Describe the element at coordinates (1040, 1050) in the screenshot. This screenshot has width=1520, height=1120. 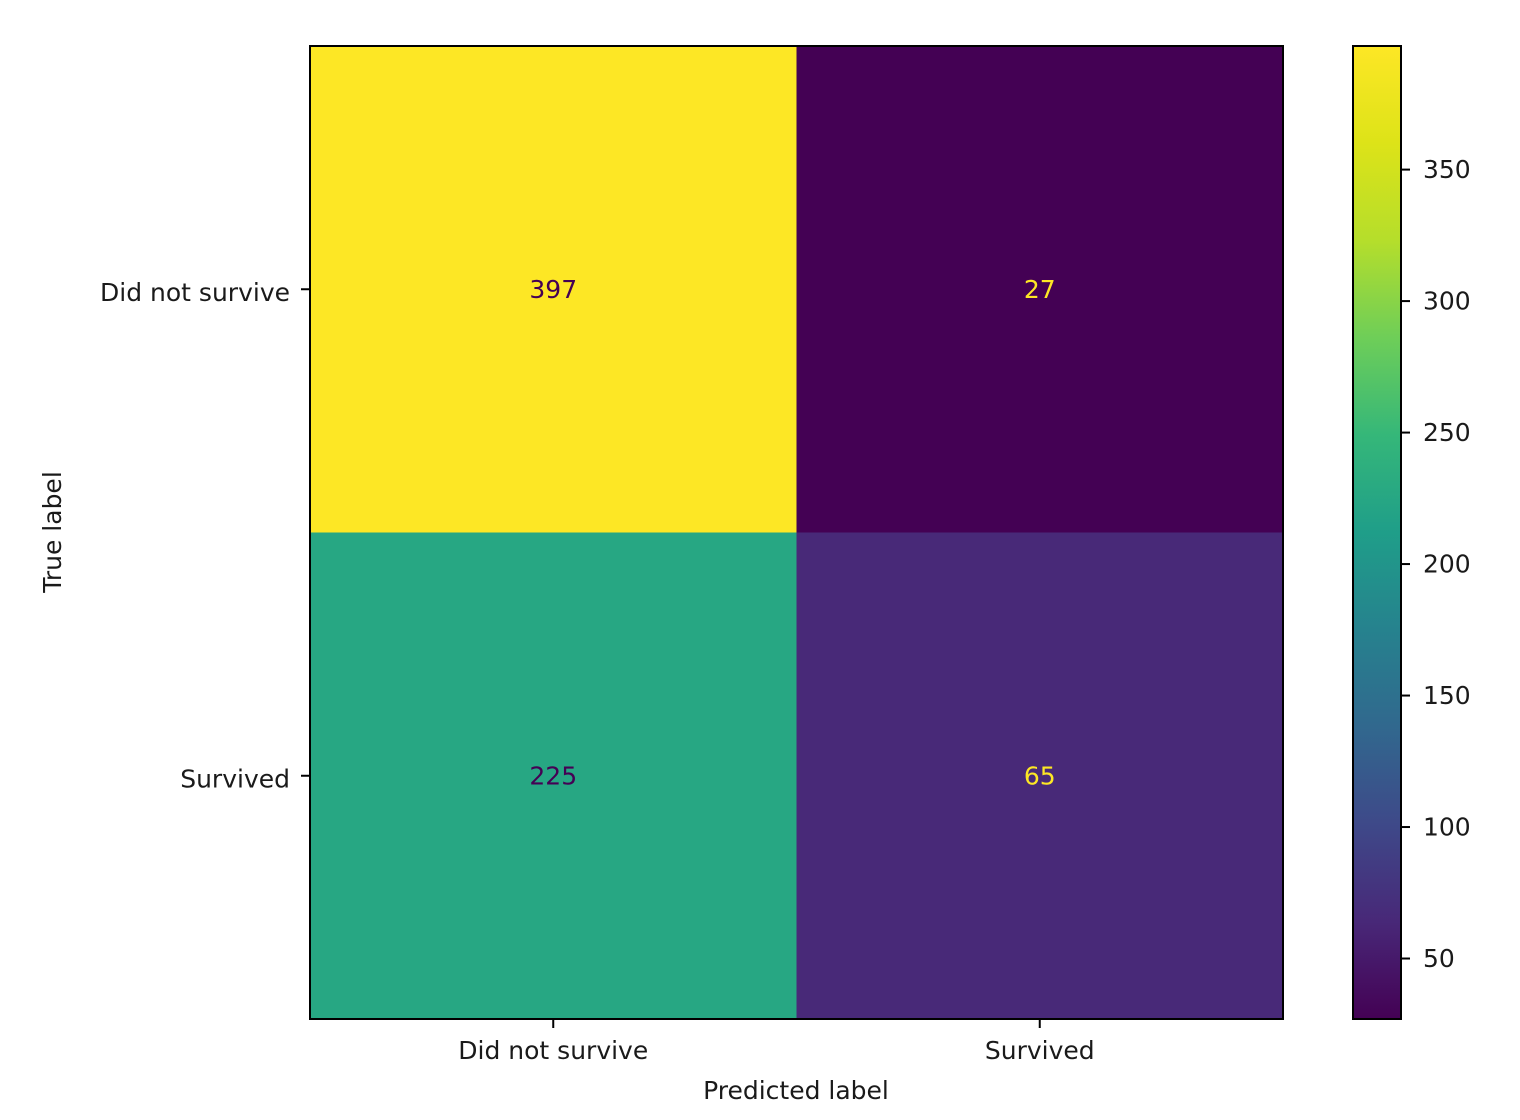
I see `x-tick-label: Survived` at that location.